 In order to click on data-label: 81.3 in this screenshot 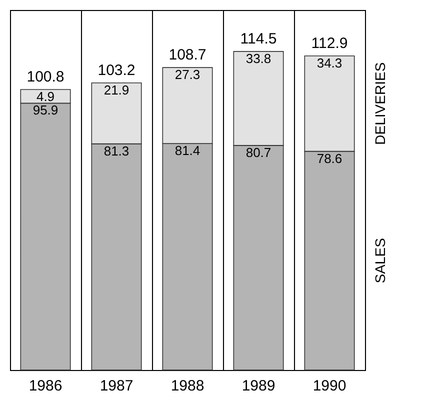, I will do `click(117, 150)`.